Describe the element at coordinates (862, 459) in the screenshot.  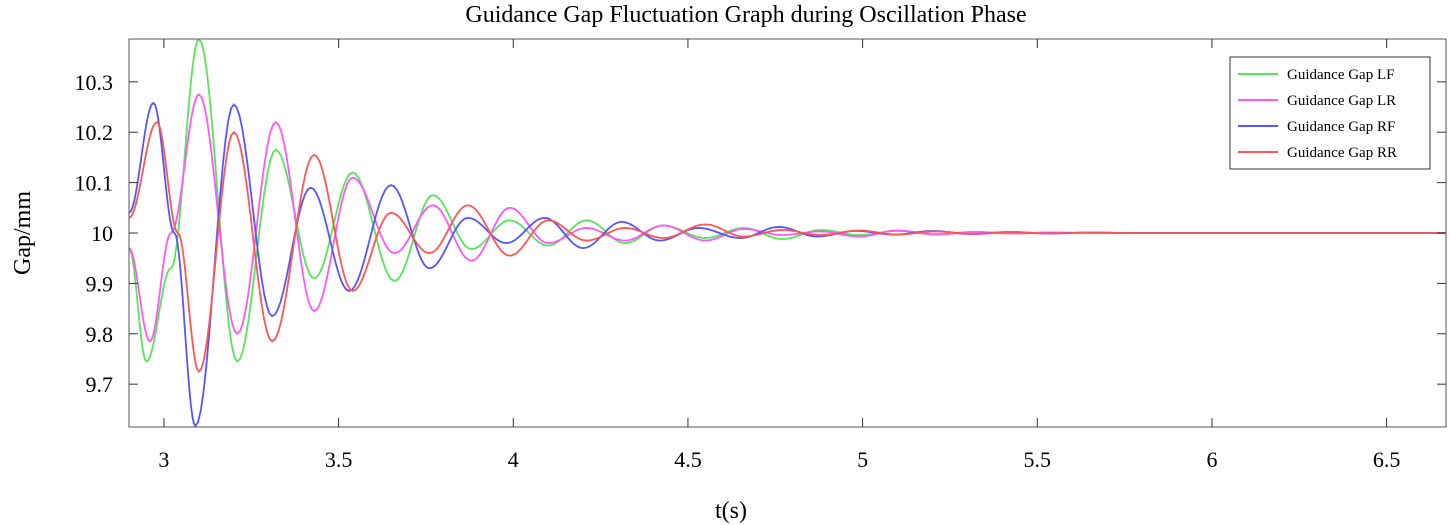
I see `x-tick-label: 5` at that location.